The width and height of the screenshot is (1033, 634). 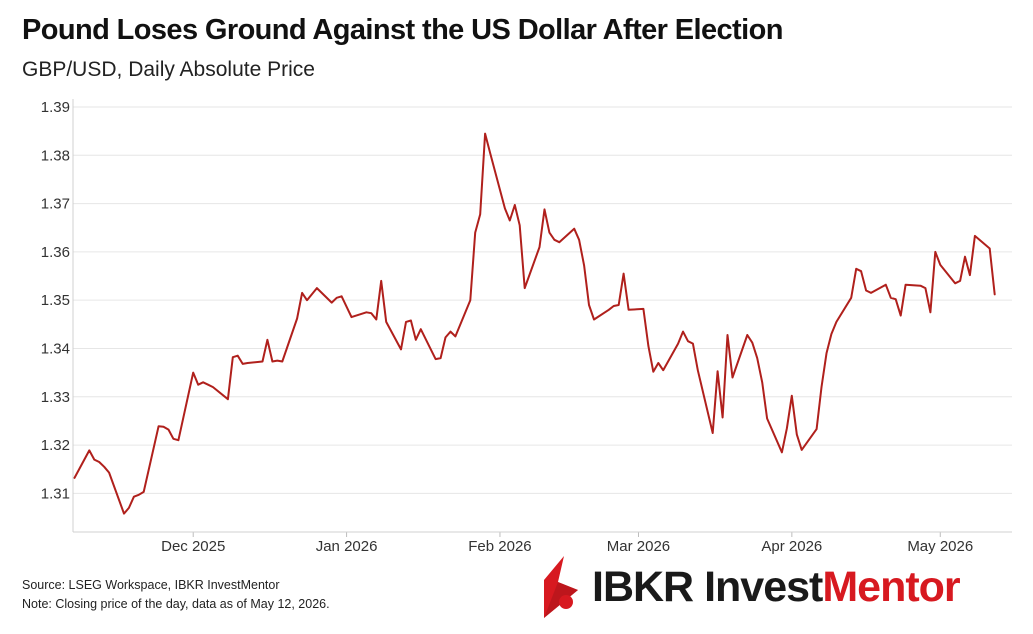 I want to click on y-tick-label: 1.38, so click(x=55, y=155).